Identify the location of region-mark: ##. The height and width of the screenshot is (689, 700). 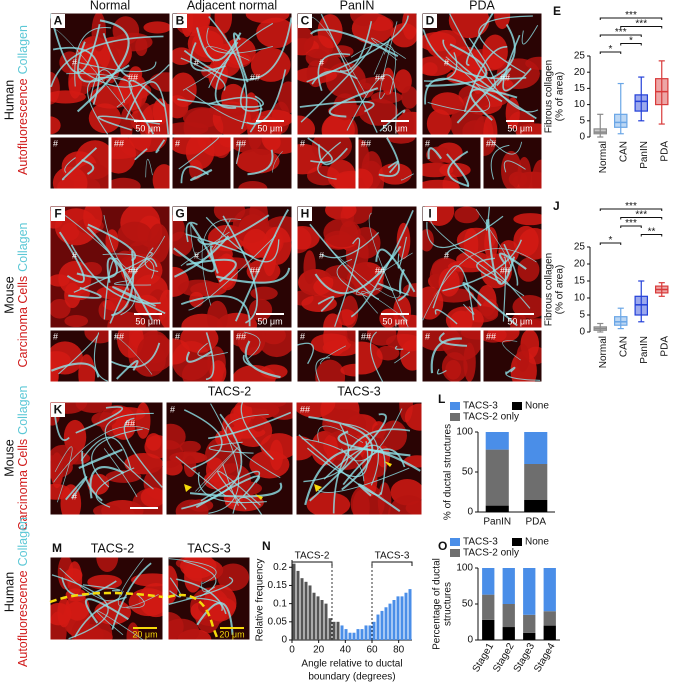
(130, 423).